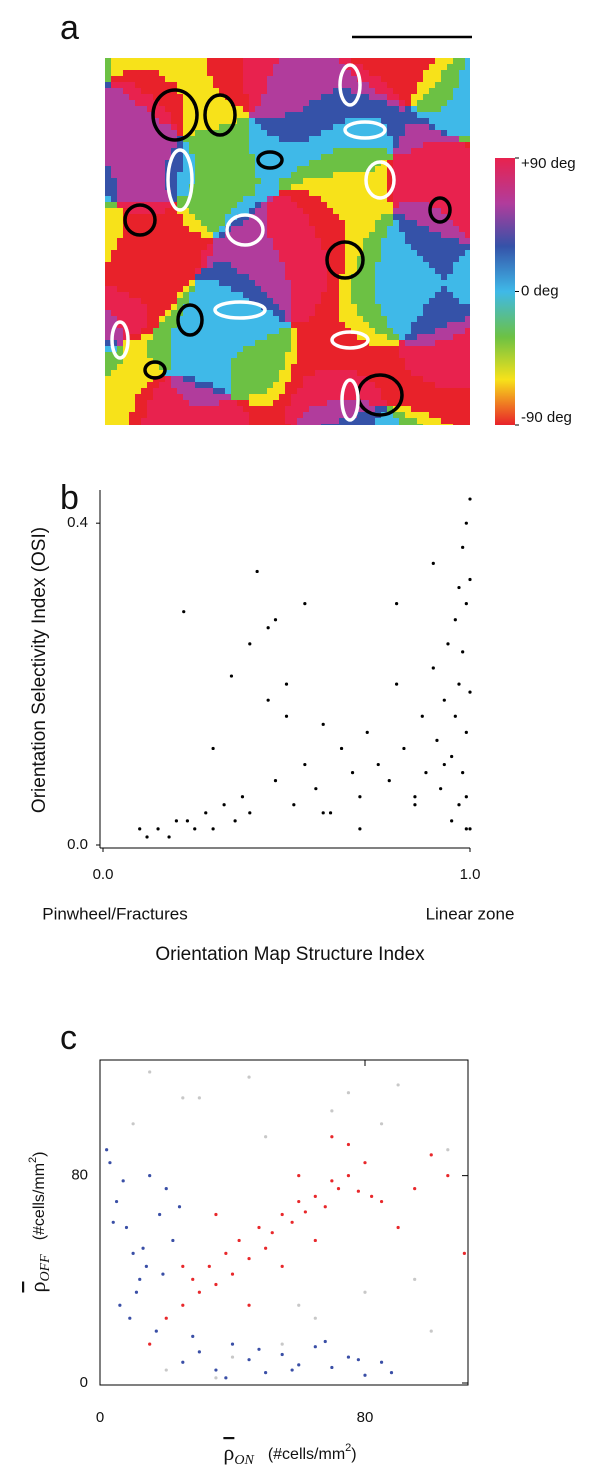 The width and height of the screenshot is (590, 1470). I want to click on colorbar-label: -90 deg, so click(546, 417).